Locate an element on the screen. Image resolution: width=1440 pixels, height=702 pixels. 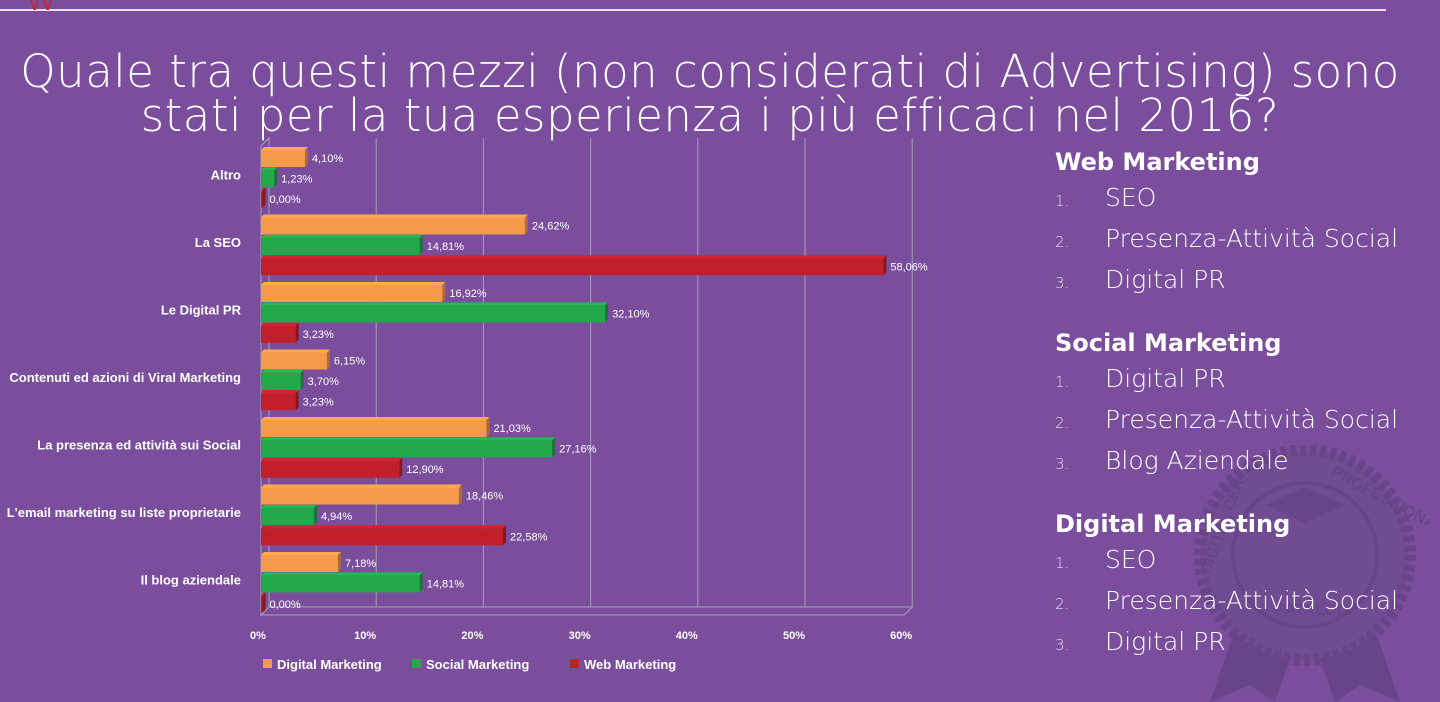
x-tick-label: 10% is located at coordinates (365, 636).